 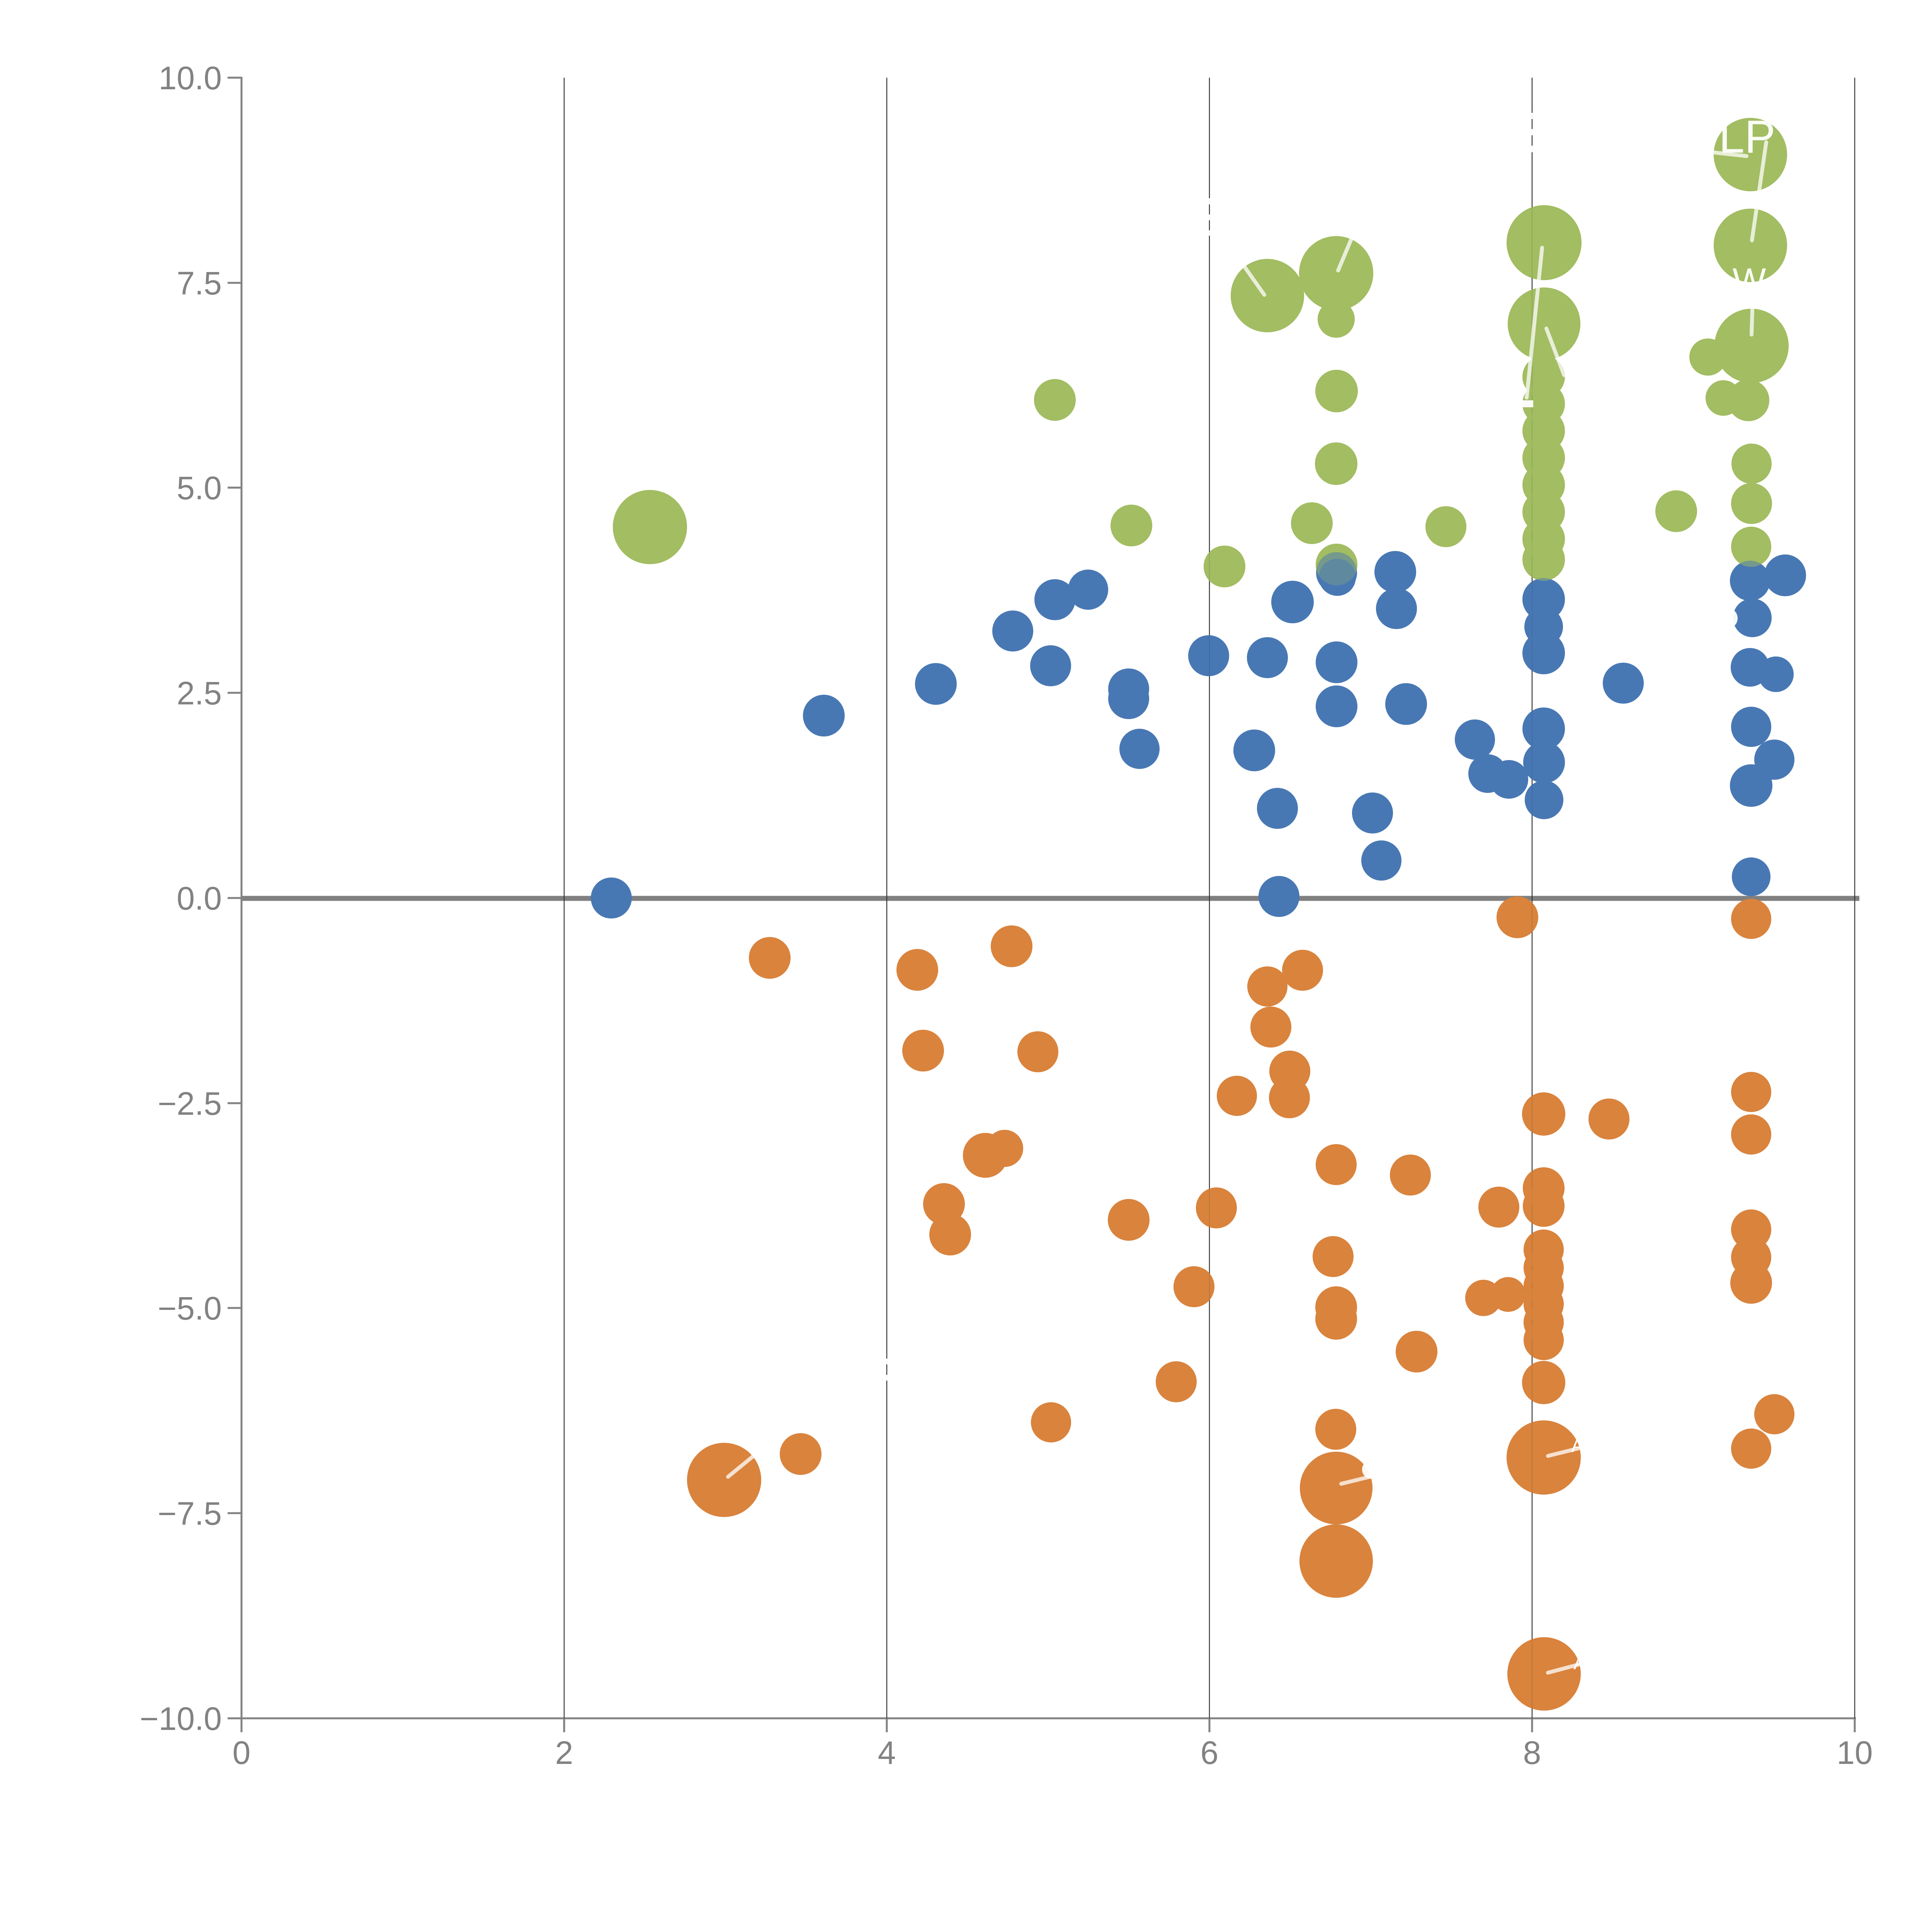 I want to click on svg-text: W, so click(x=1750, y=281).